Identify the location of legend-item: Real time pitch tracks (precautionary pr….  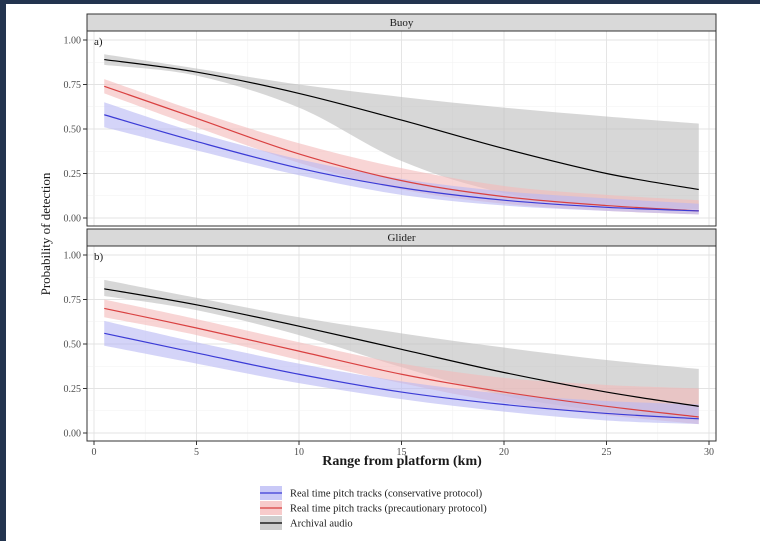
(373, 508).